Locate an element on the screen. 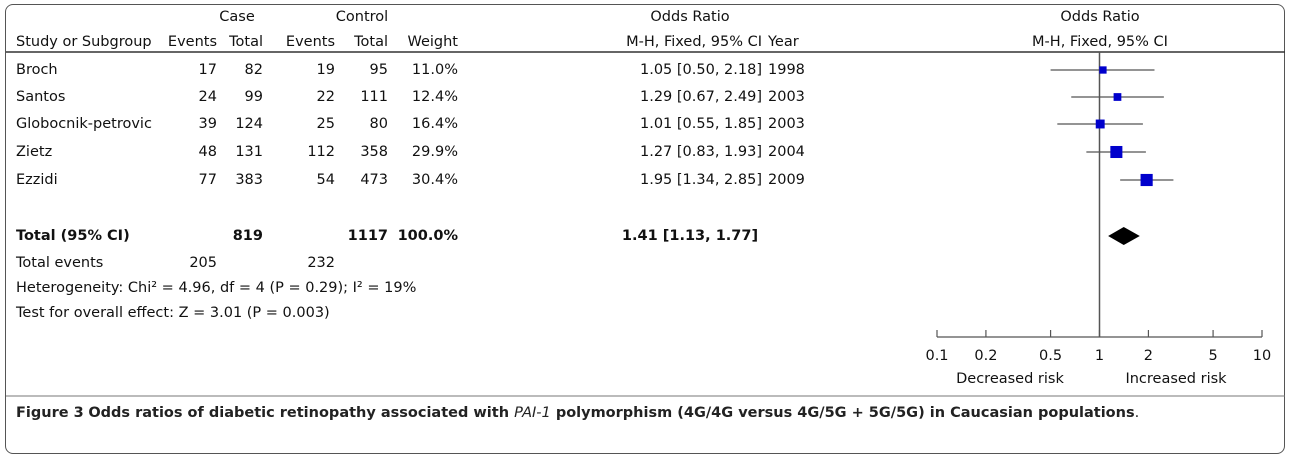 This screenshot has width=1292, height=458. x-tick-label: 0.5 is located at coordinates (1050, 356).